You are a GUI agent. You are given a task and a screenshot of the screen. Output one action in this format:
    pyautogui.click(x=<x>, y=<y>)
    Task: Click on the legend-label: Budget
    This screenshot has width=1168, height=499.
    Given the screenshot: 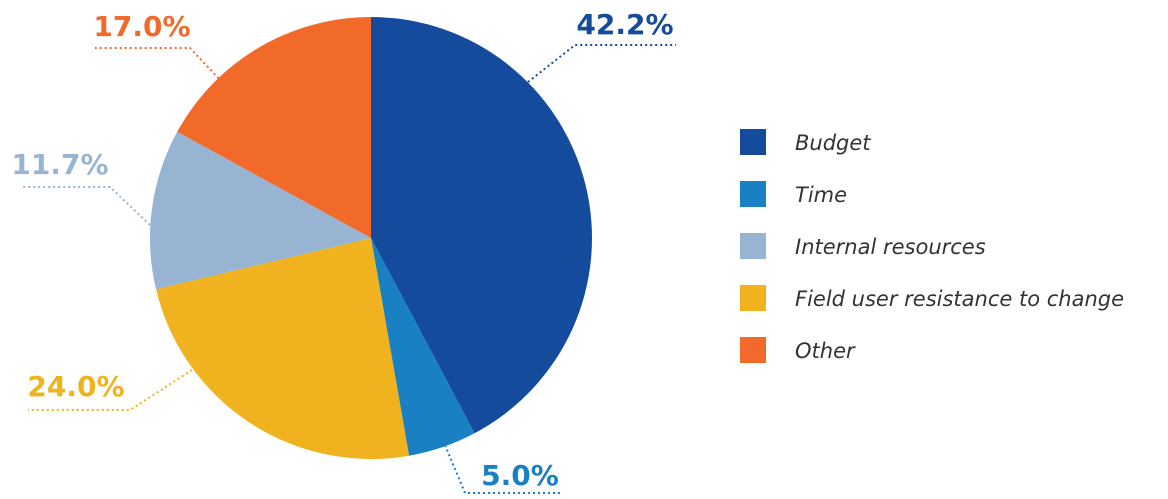 What is the action you would take?
    pyautogui.click(x=833, y=143)
    